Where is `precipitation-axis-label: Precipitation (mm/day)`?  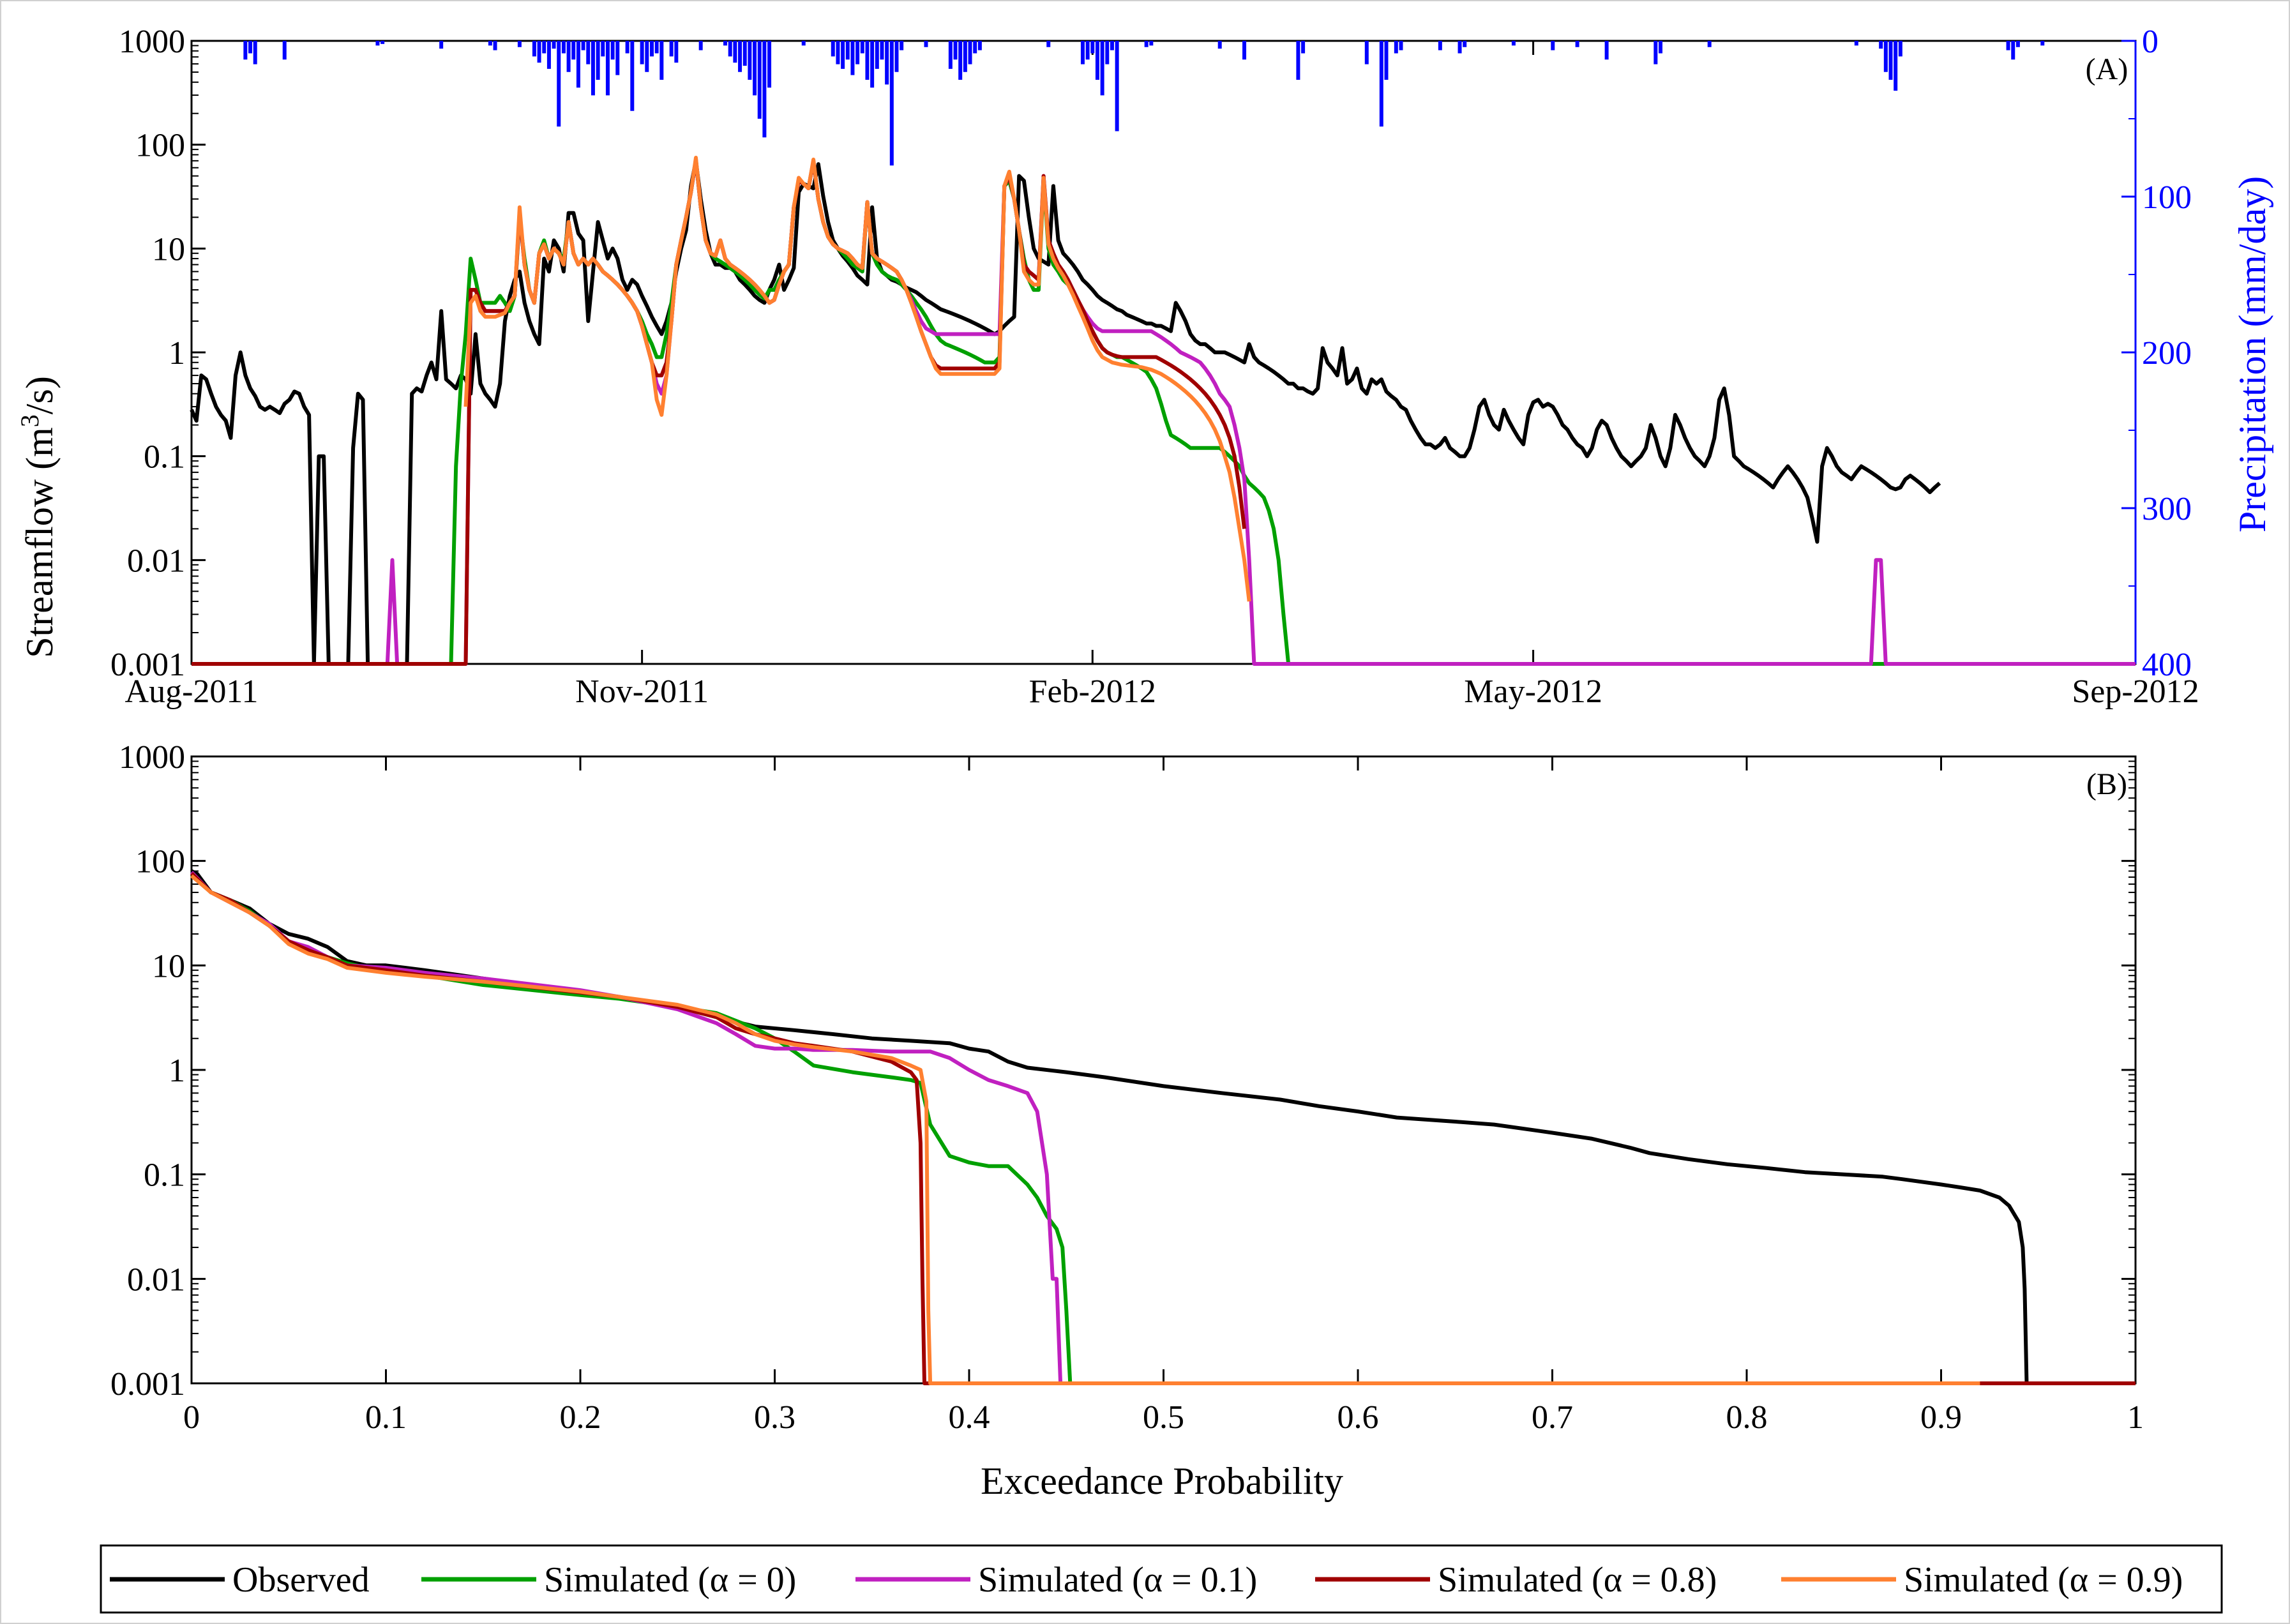
precipitation-axis-label: Precipitation (mm/day) is located at coordinates (2252, 354).